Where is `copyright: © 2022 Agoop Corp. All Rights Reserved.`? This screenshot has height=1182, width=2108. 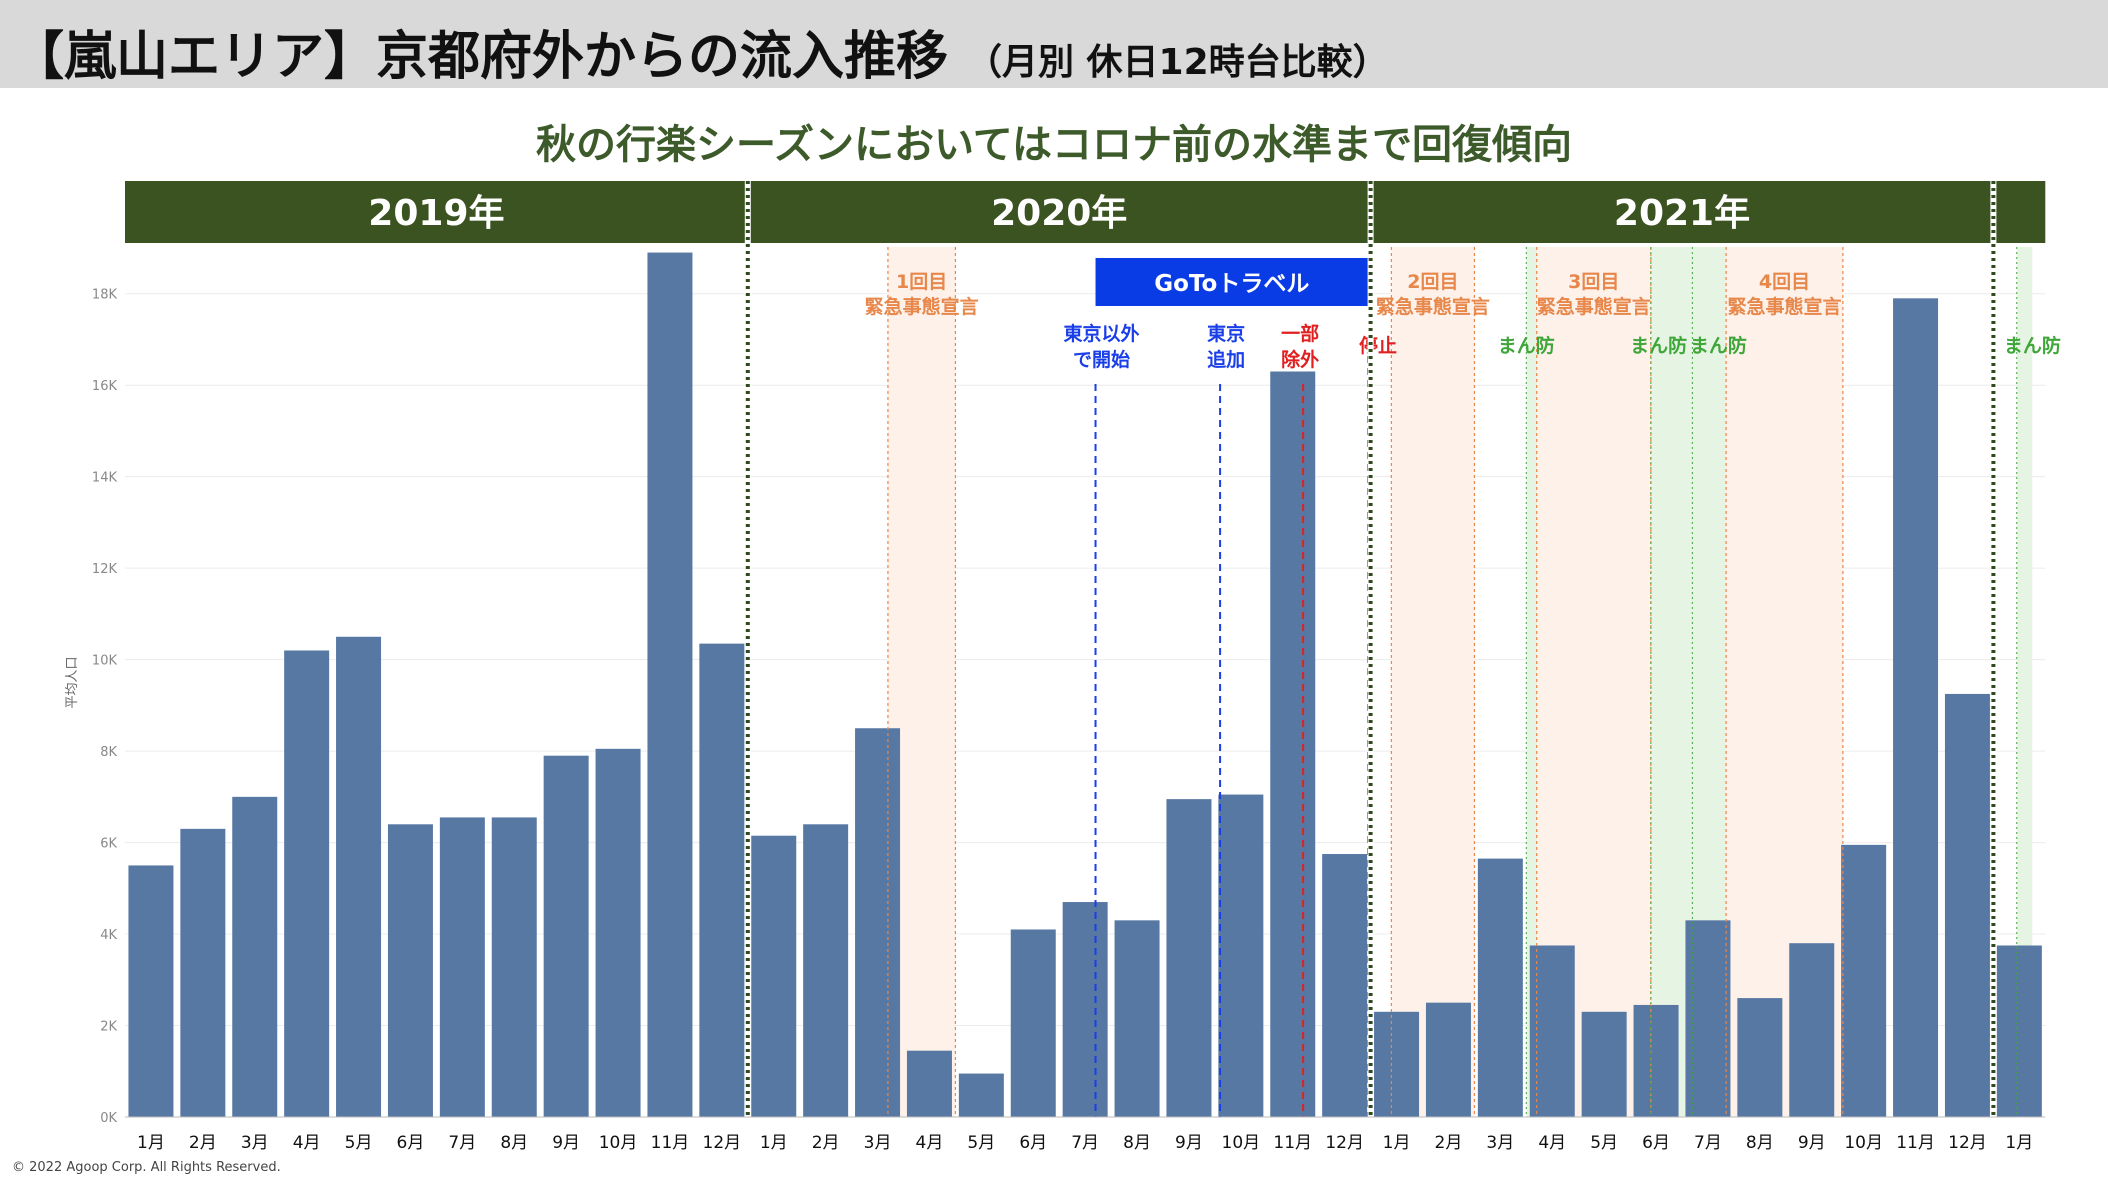
copyright: © 2022 Agoop Corp. All Rights Reserved. is located at coordinates (146, 1167).